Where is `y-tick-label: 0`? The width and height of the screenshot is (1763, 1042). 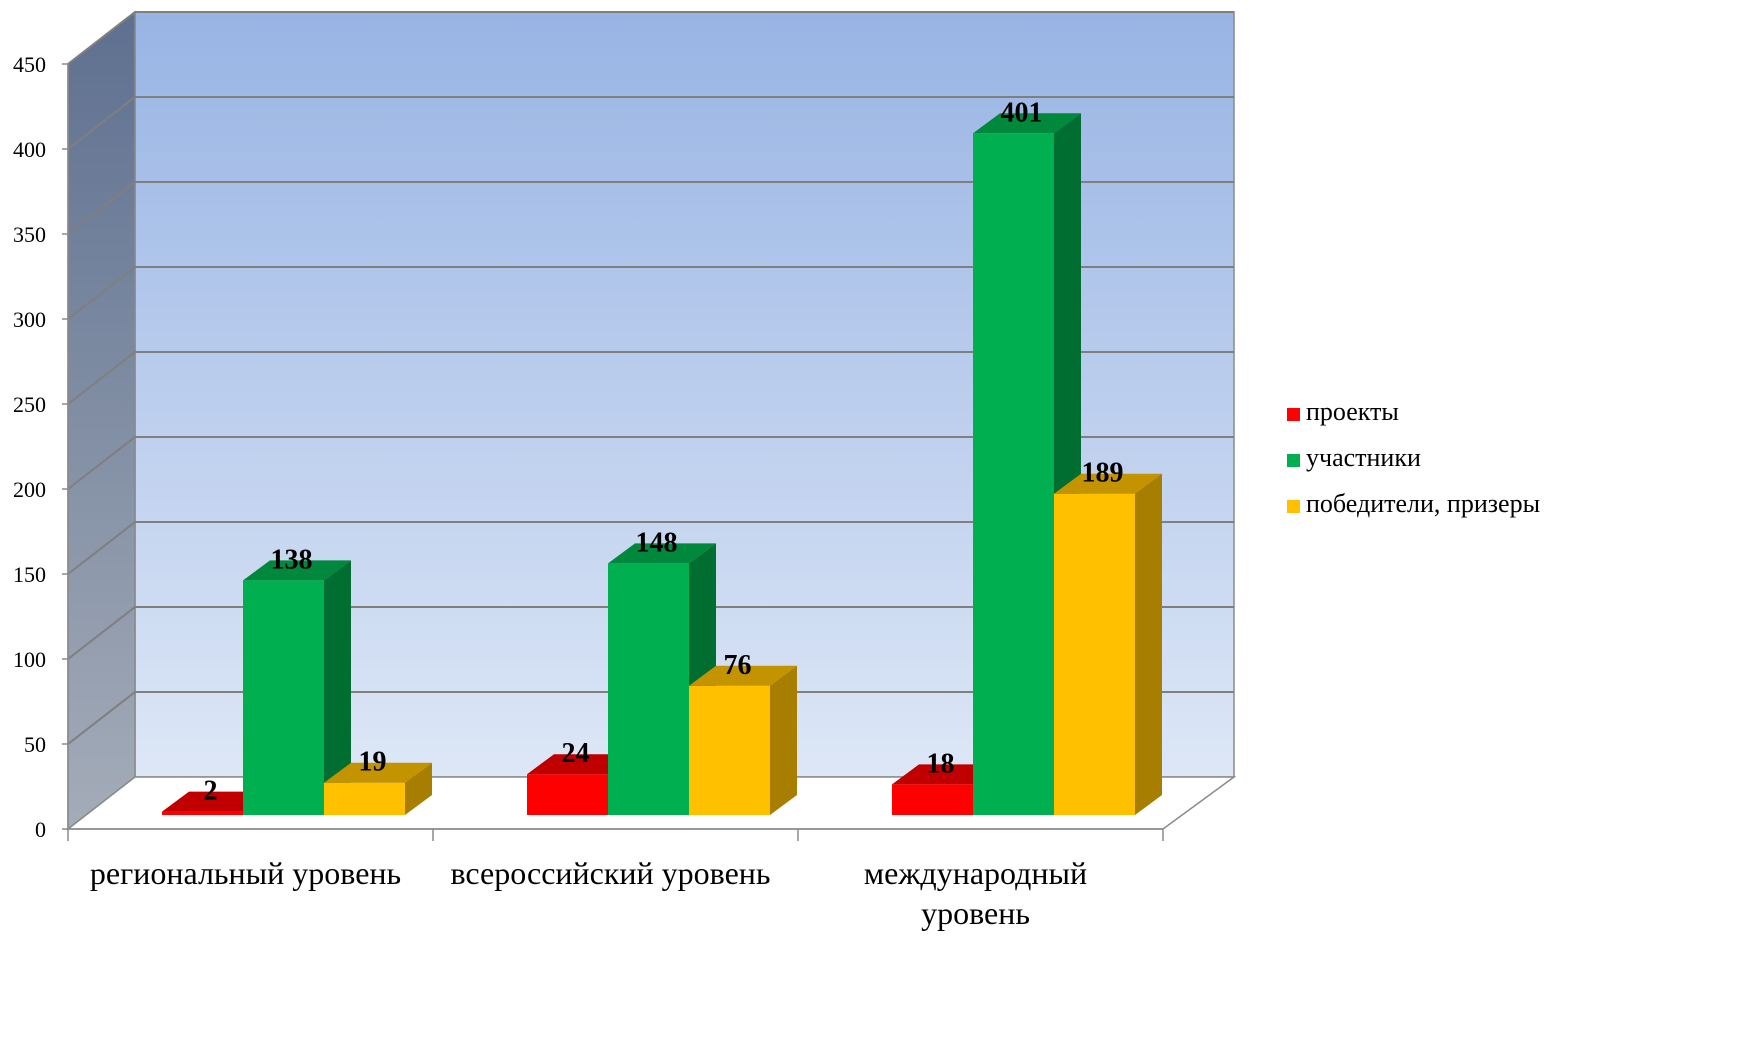
y-tick-label: 0 is located at coordinates (40, 829).